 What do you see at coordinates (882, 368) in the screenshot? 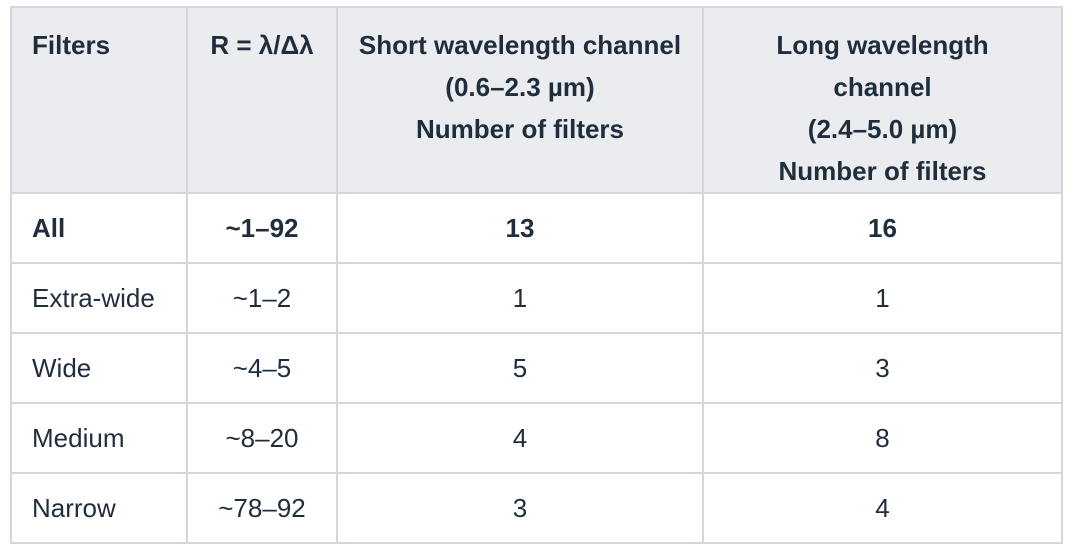
I see `long-count-cell: 3` at bounding box center [882, 368].